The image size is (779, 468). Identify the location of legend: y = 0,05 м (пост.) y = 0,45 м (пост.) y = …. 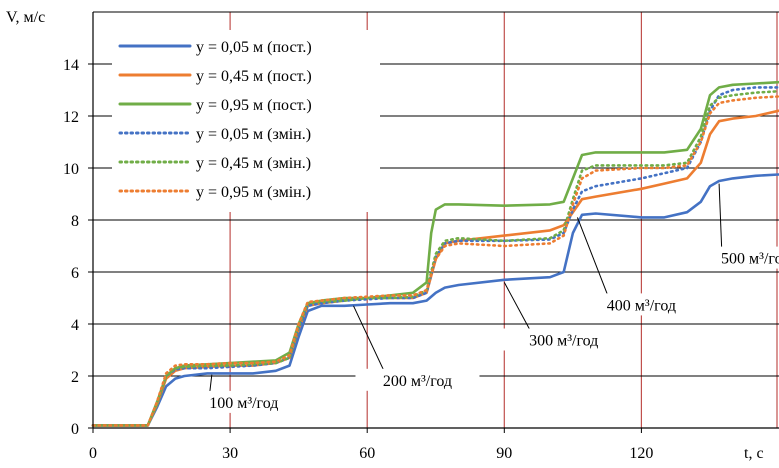
(246, 121).